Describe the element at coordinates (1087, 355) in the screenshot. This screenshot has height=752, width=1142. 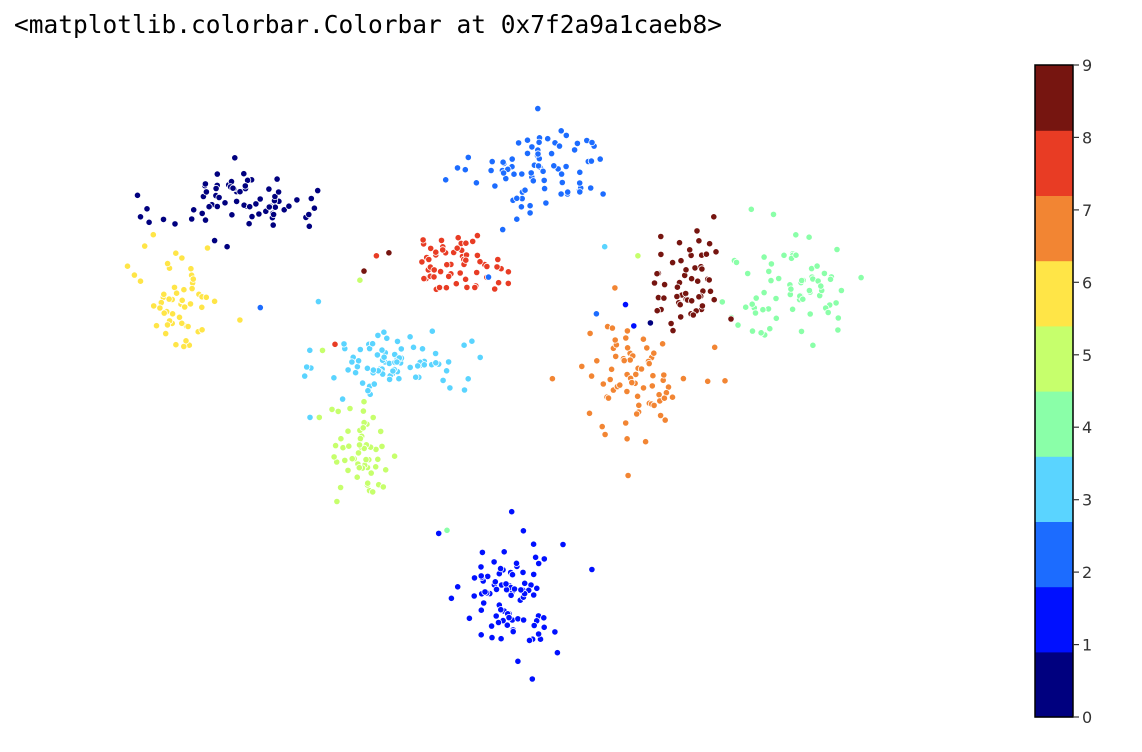
I see `colorbar-tick-label-5: 5` at that location.